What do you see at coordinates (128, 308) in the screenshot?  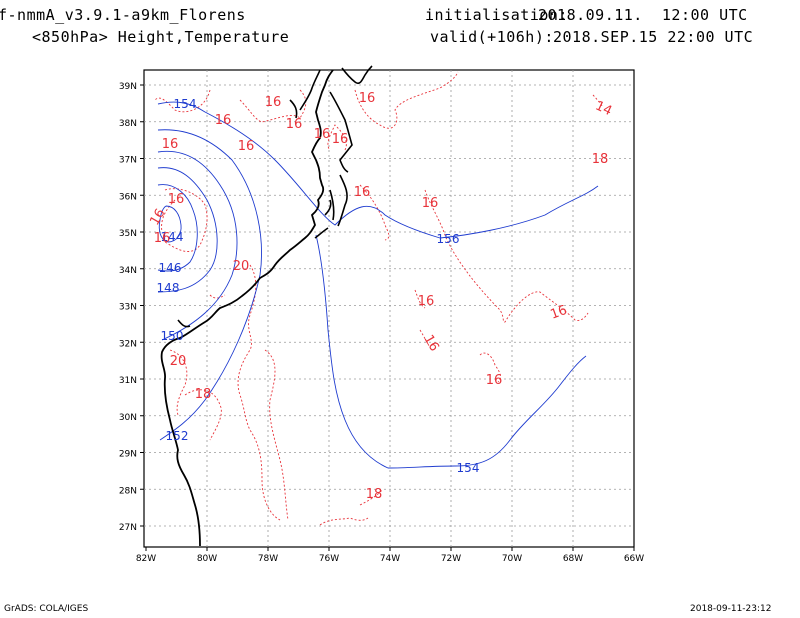 I see `lat-tick-label: 33N` at bounding box center [128, 308].